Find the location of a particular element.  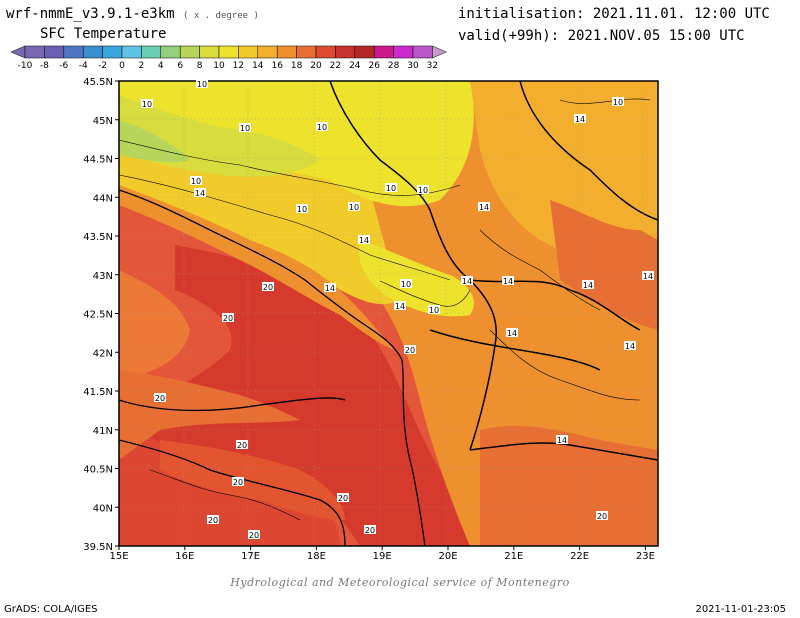

lon-tick-label: 20E is located at coordinates (447, 556).